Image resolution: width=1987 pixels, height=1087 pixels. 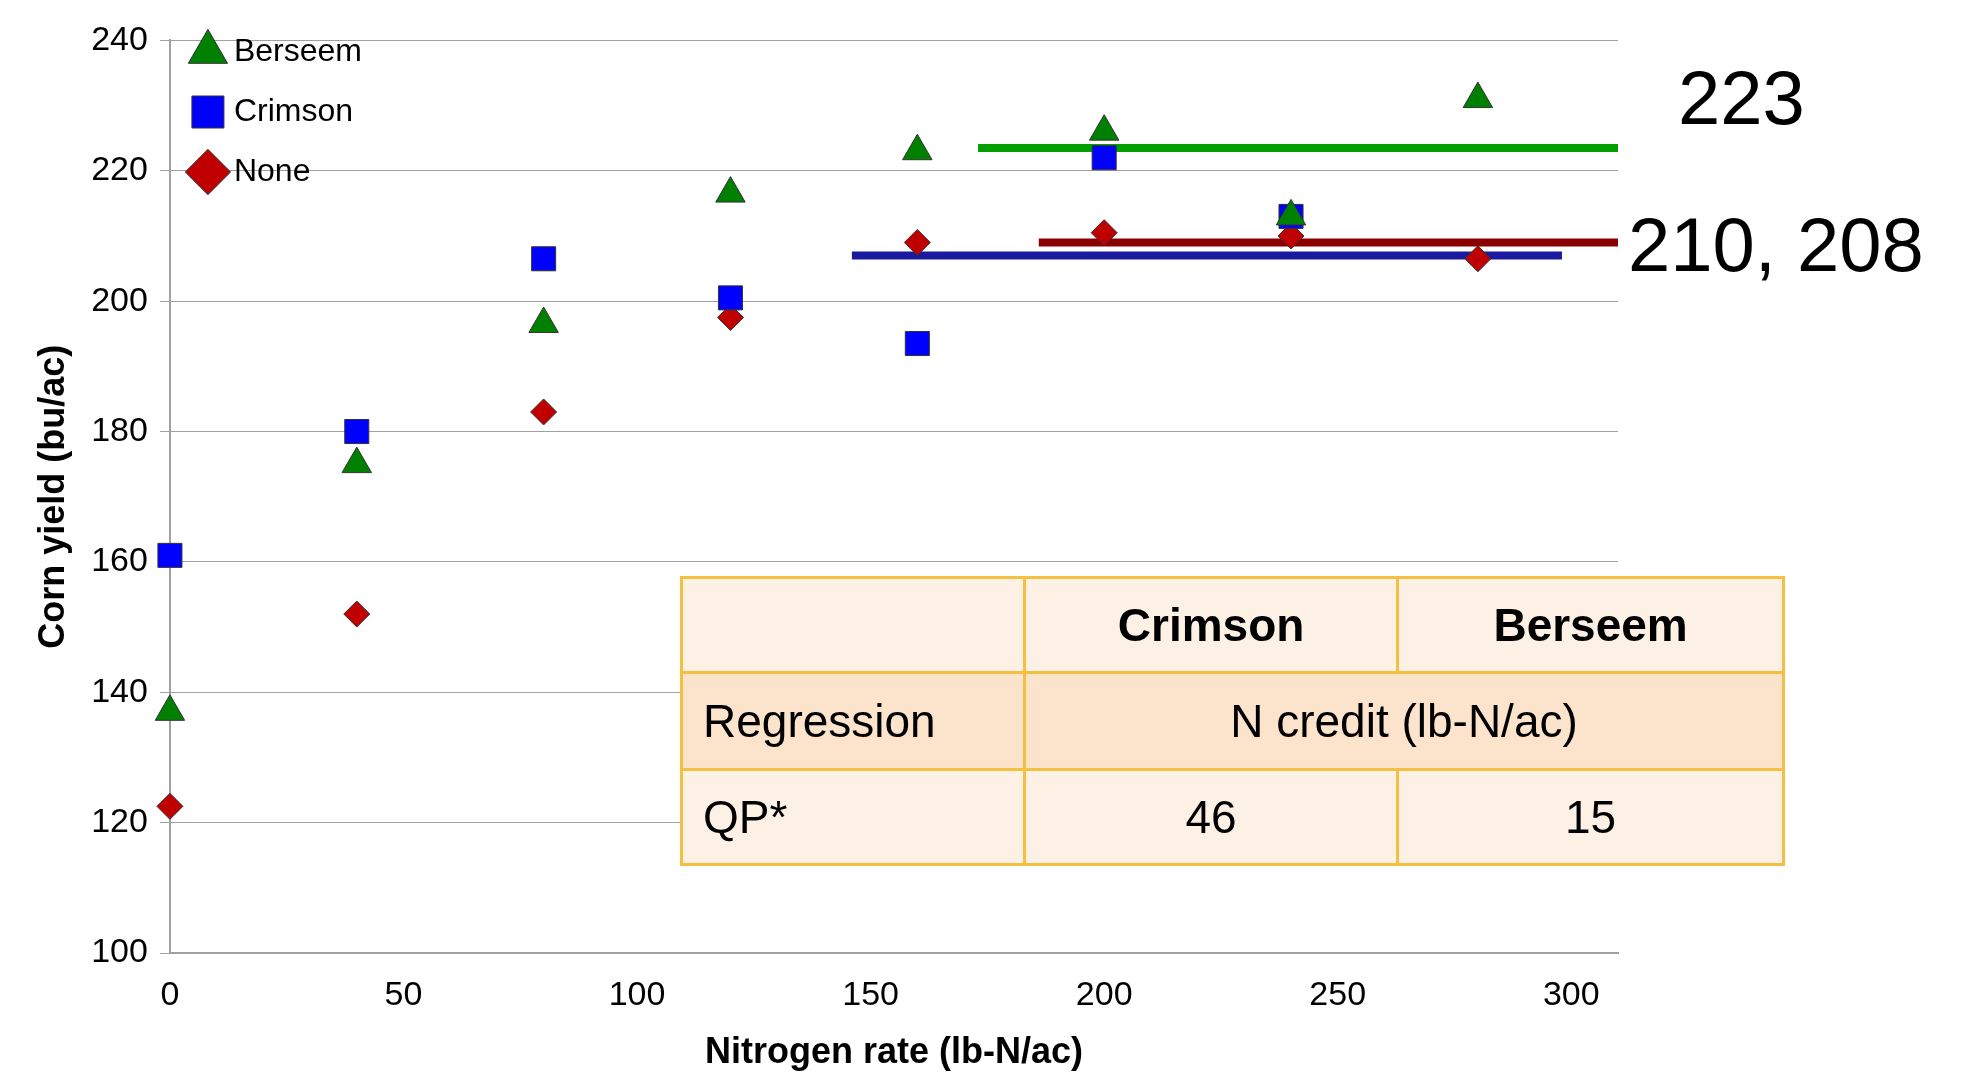 I want to click on x-tick-label: 300, so click(x=1571, y=992).